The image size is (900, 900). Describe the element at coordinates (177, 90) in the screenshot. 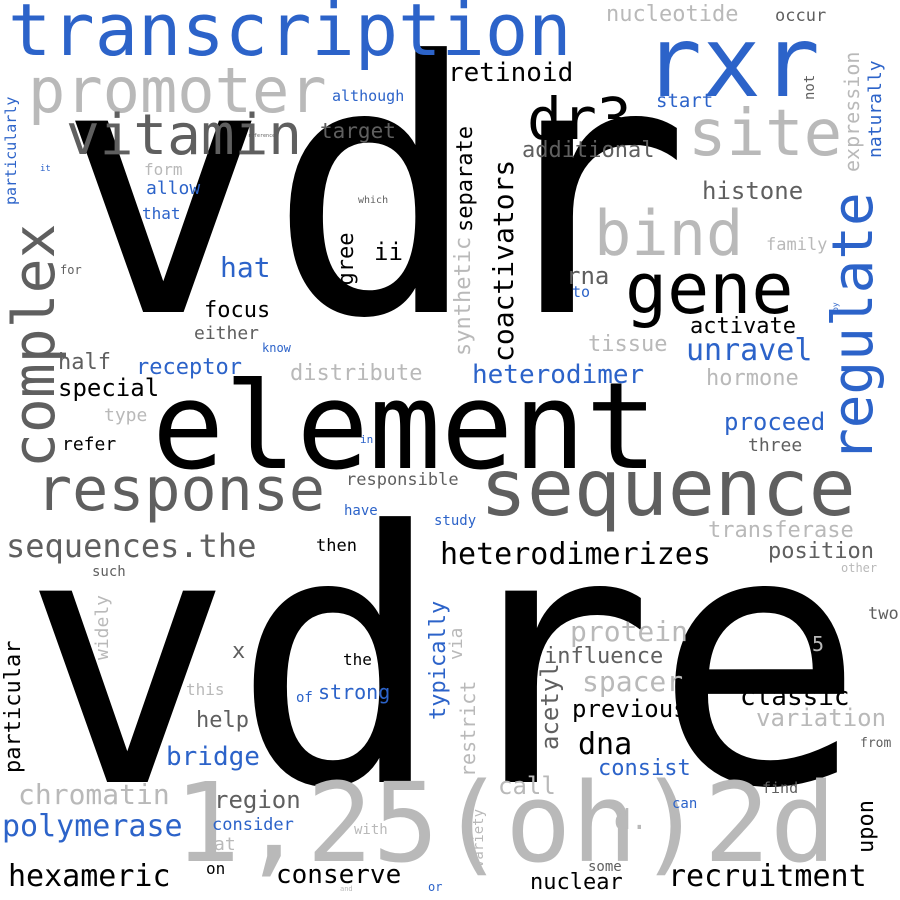

I see `word-promoter: promoter` at that location.